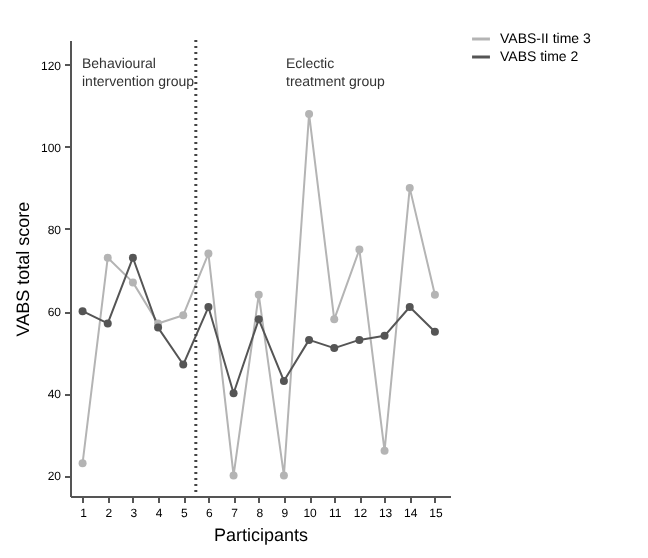 Image resolution: width=648 pixels, height=558 pixels. Describe the element at coordinates (261, 535) in the screenshot. I see `x-axis-title: Participants` at that location.